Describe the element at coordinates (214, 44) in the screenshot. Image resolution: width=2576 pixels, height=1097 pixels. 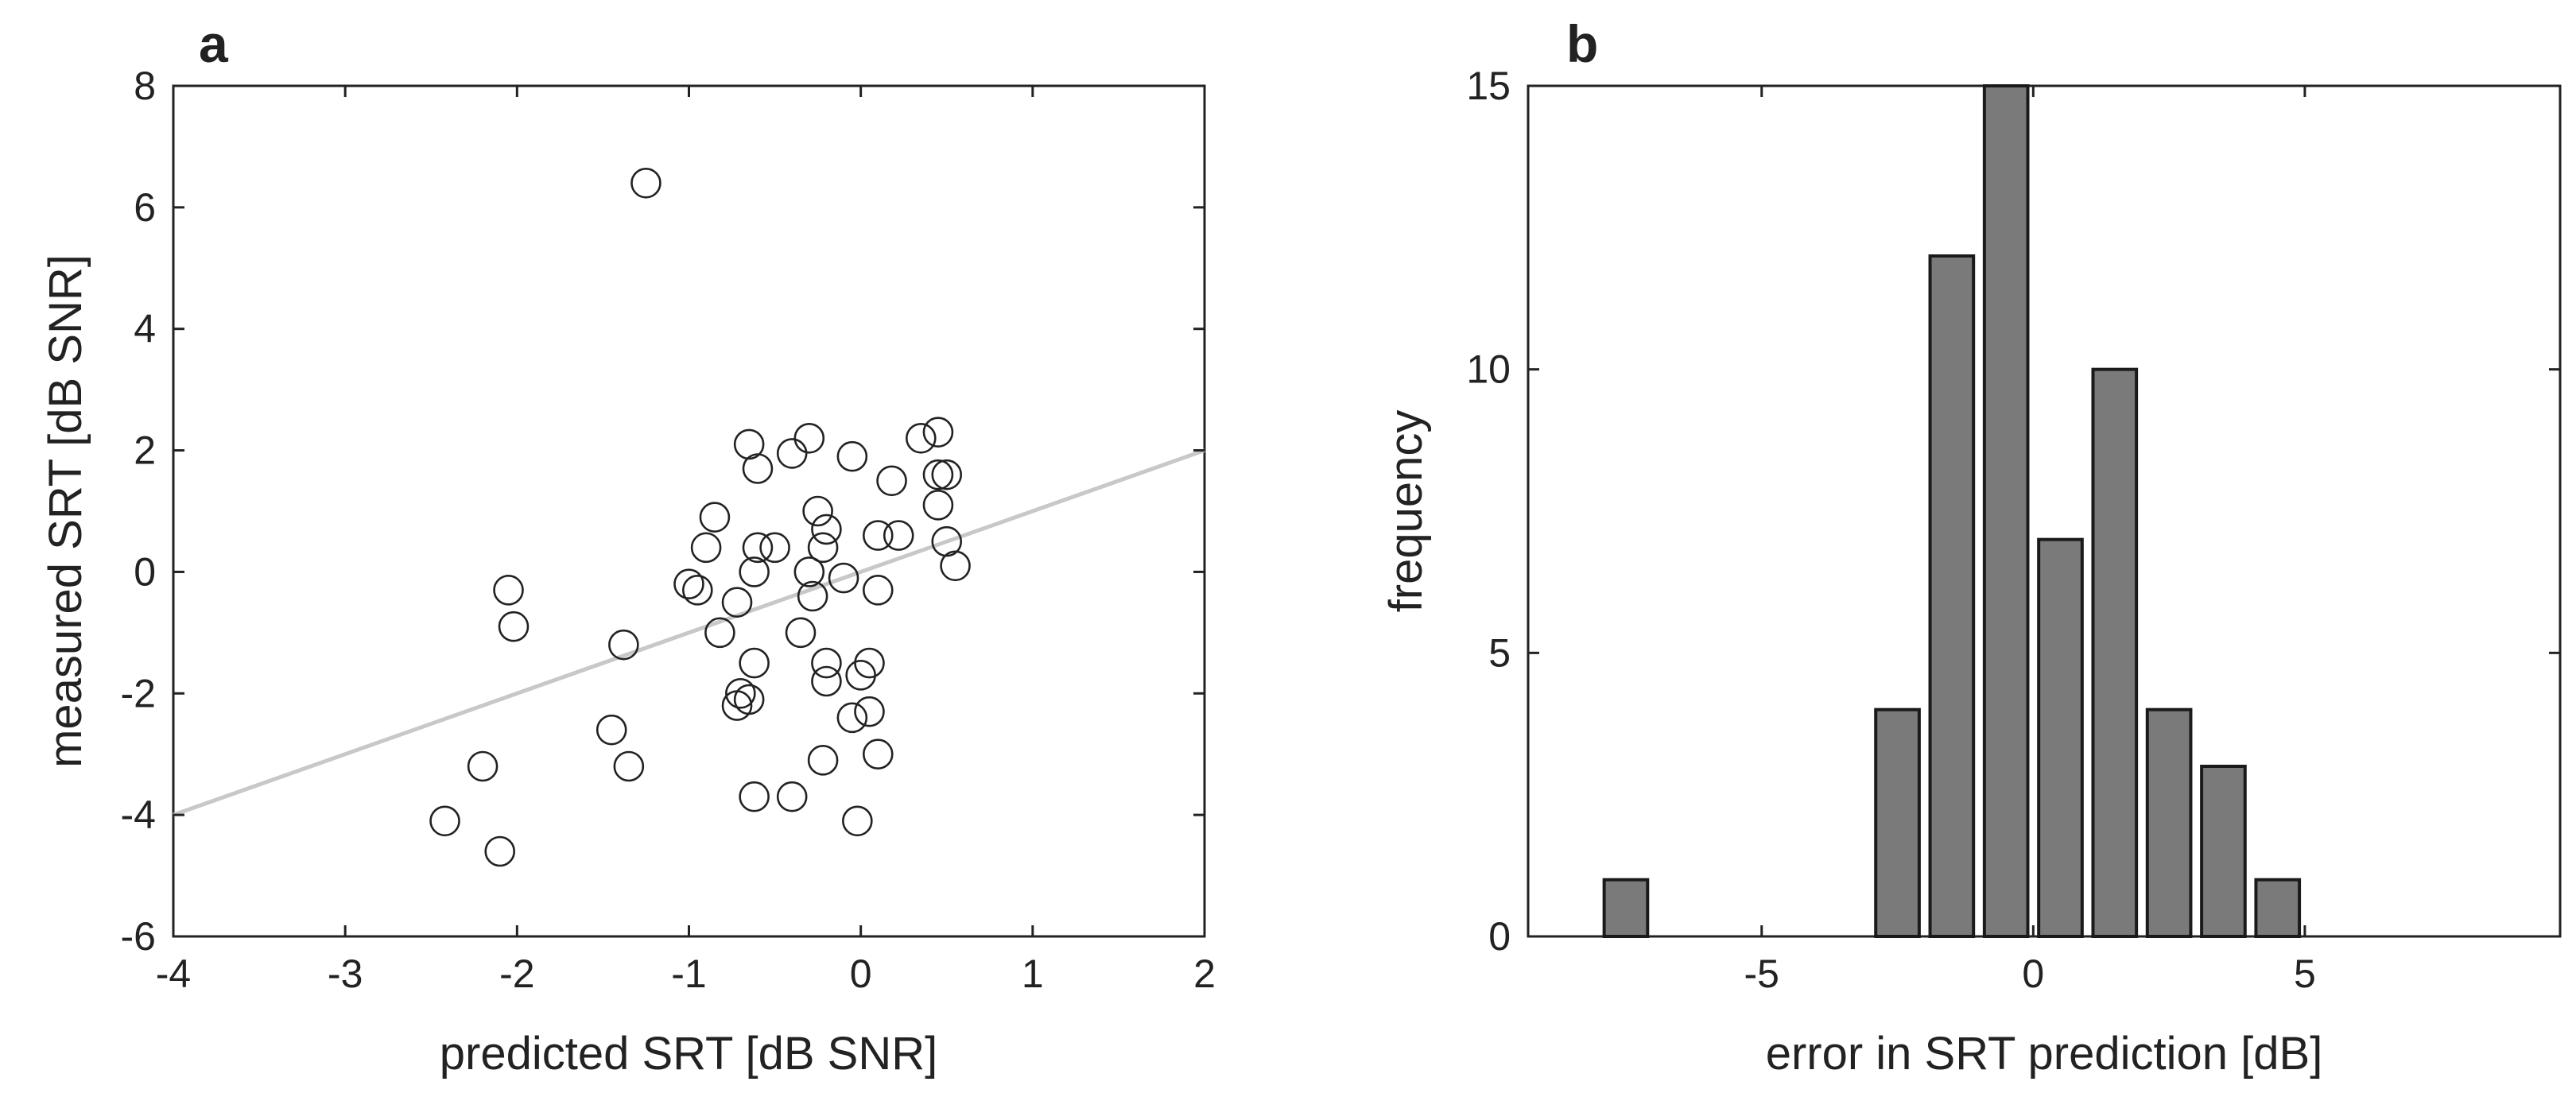
I see `panel-a-label: a` at that location.